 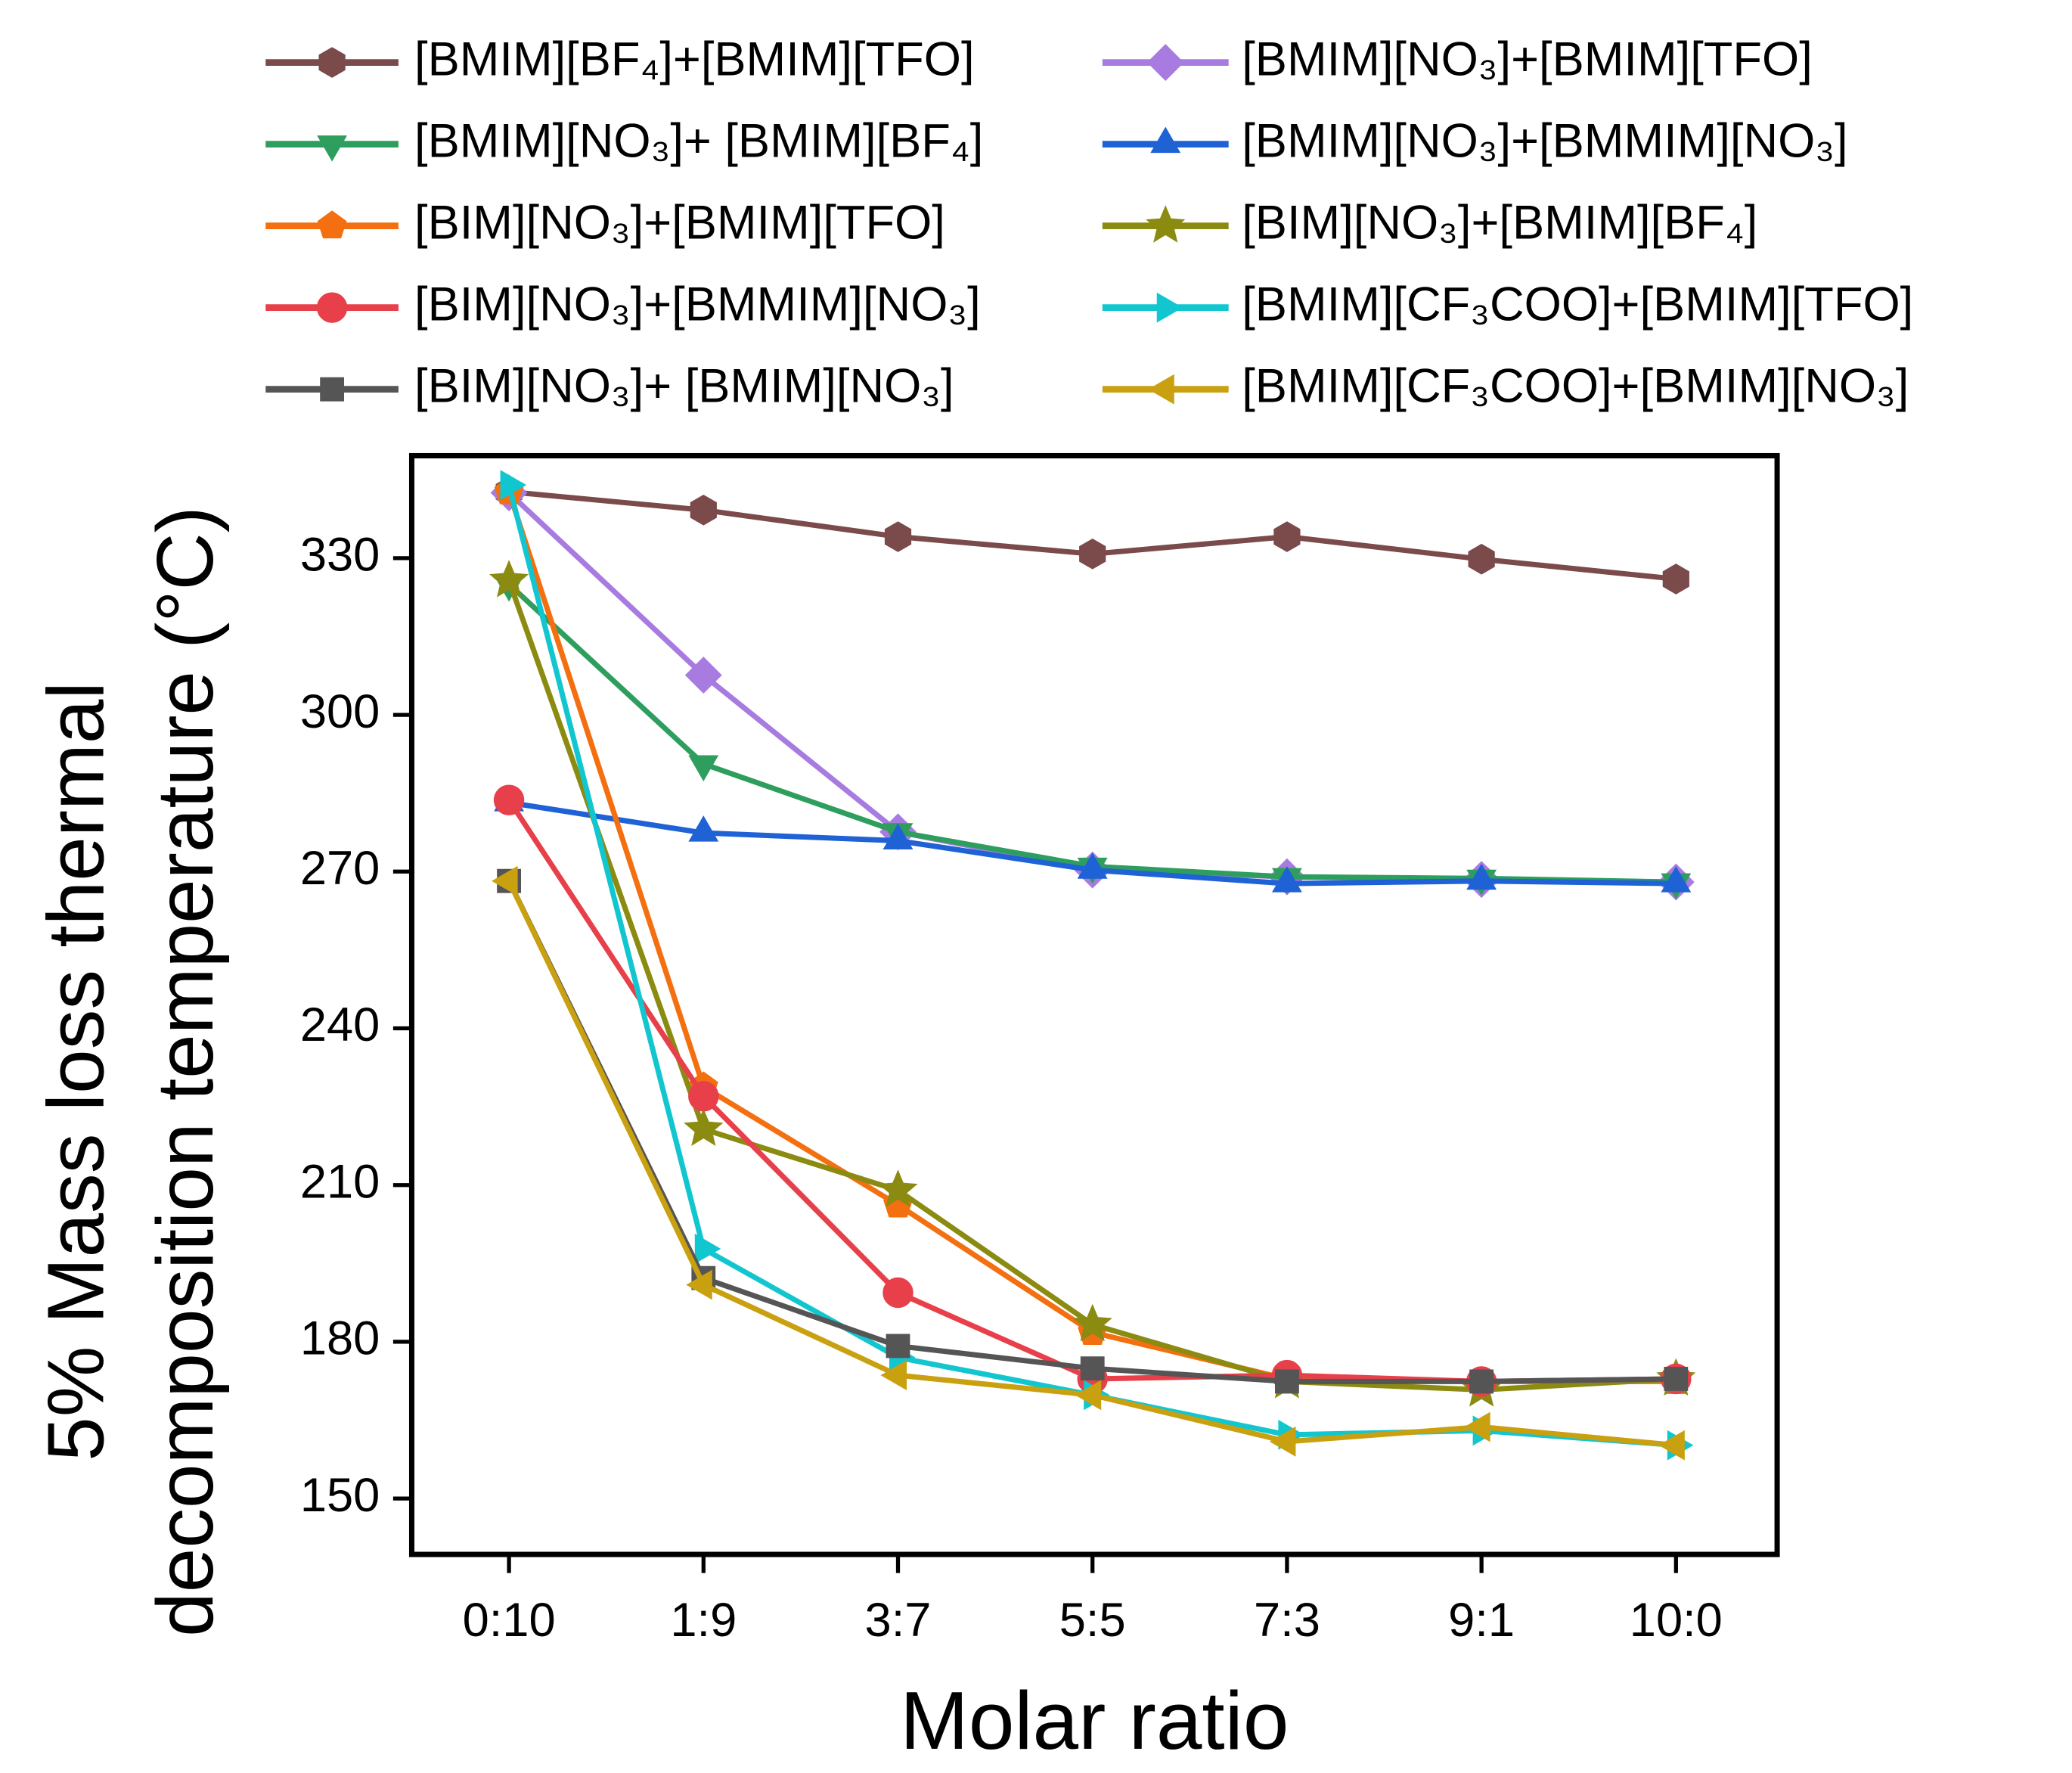 I want to click on y-tick-label: 270, so click(x=340, y=868).